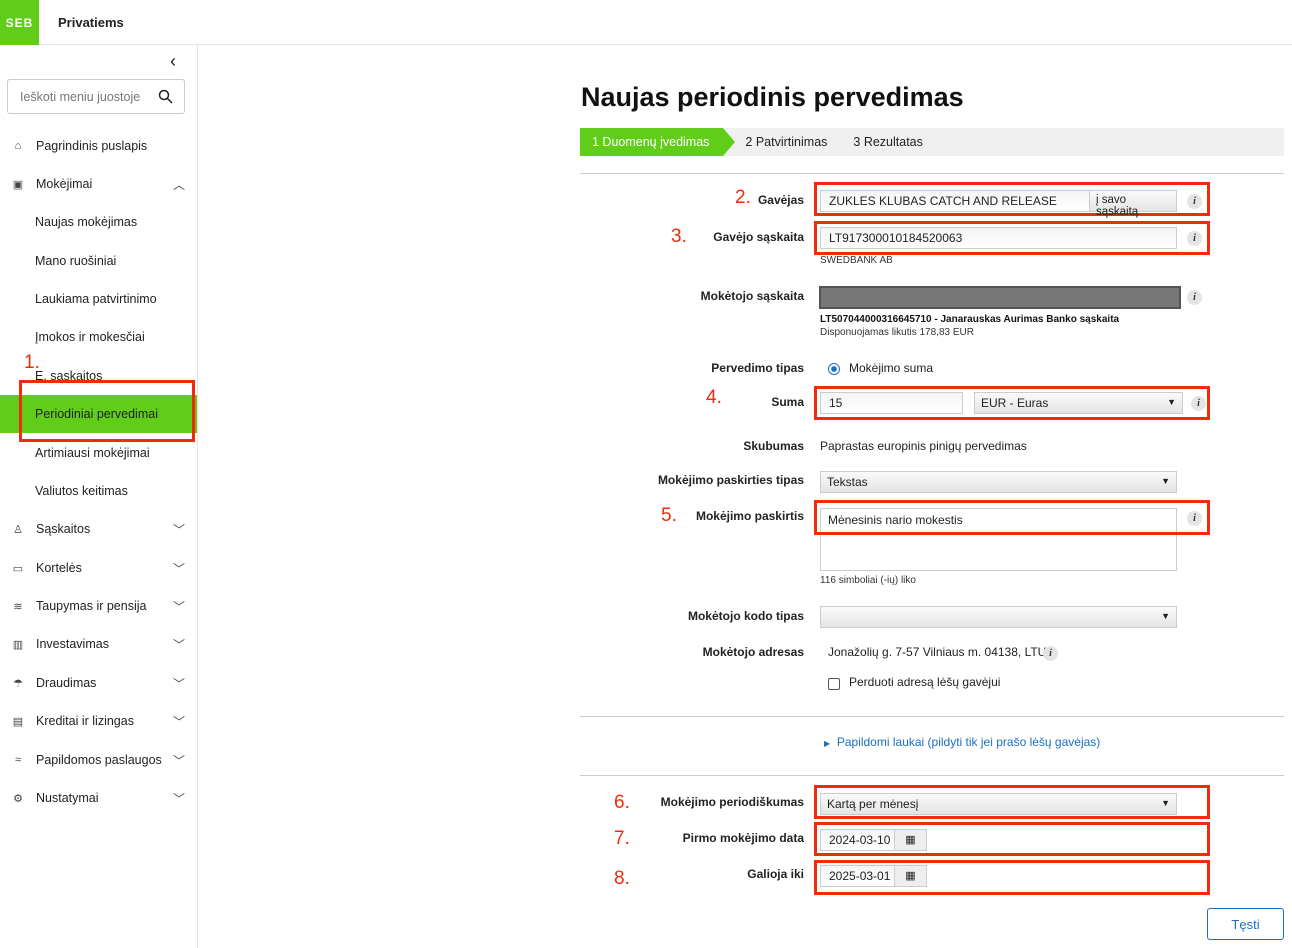 This screenshot has height=948, width=1292. Describe the element at coordinates (165, 96) in the screenshot. I see `search-icon` at that location.